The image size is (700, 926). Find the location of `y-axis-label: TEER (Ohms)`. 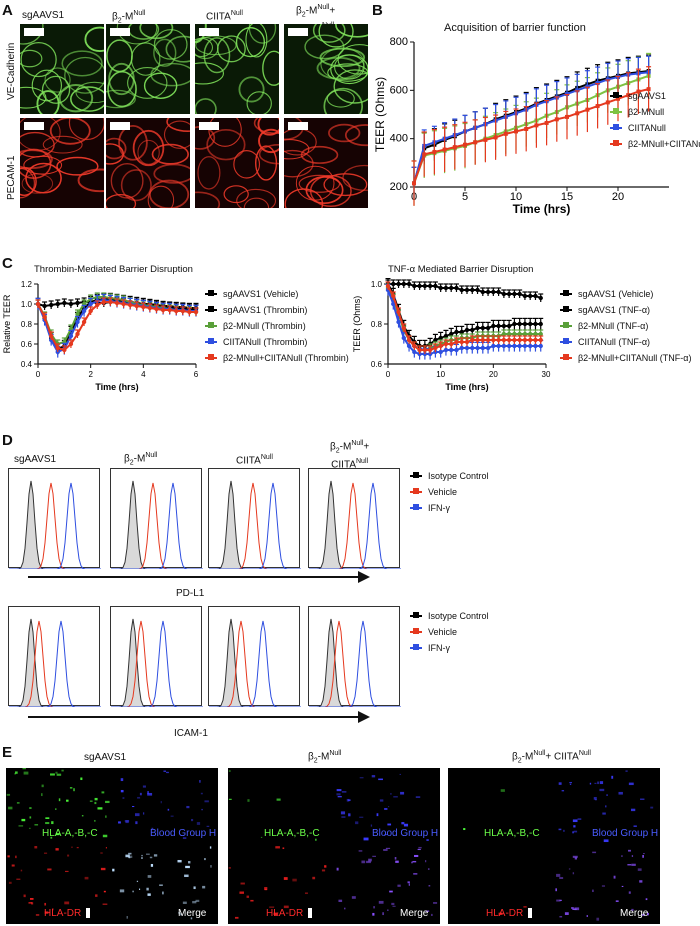

y-axis-label: TEER (Ohms) is located at coordinates (357, 324).